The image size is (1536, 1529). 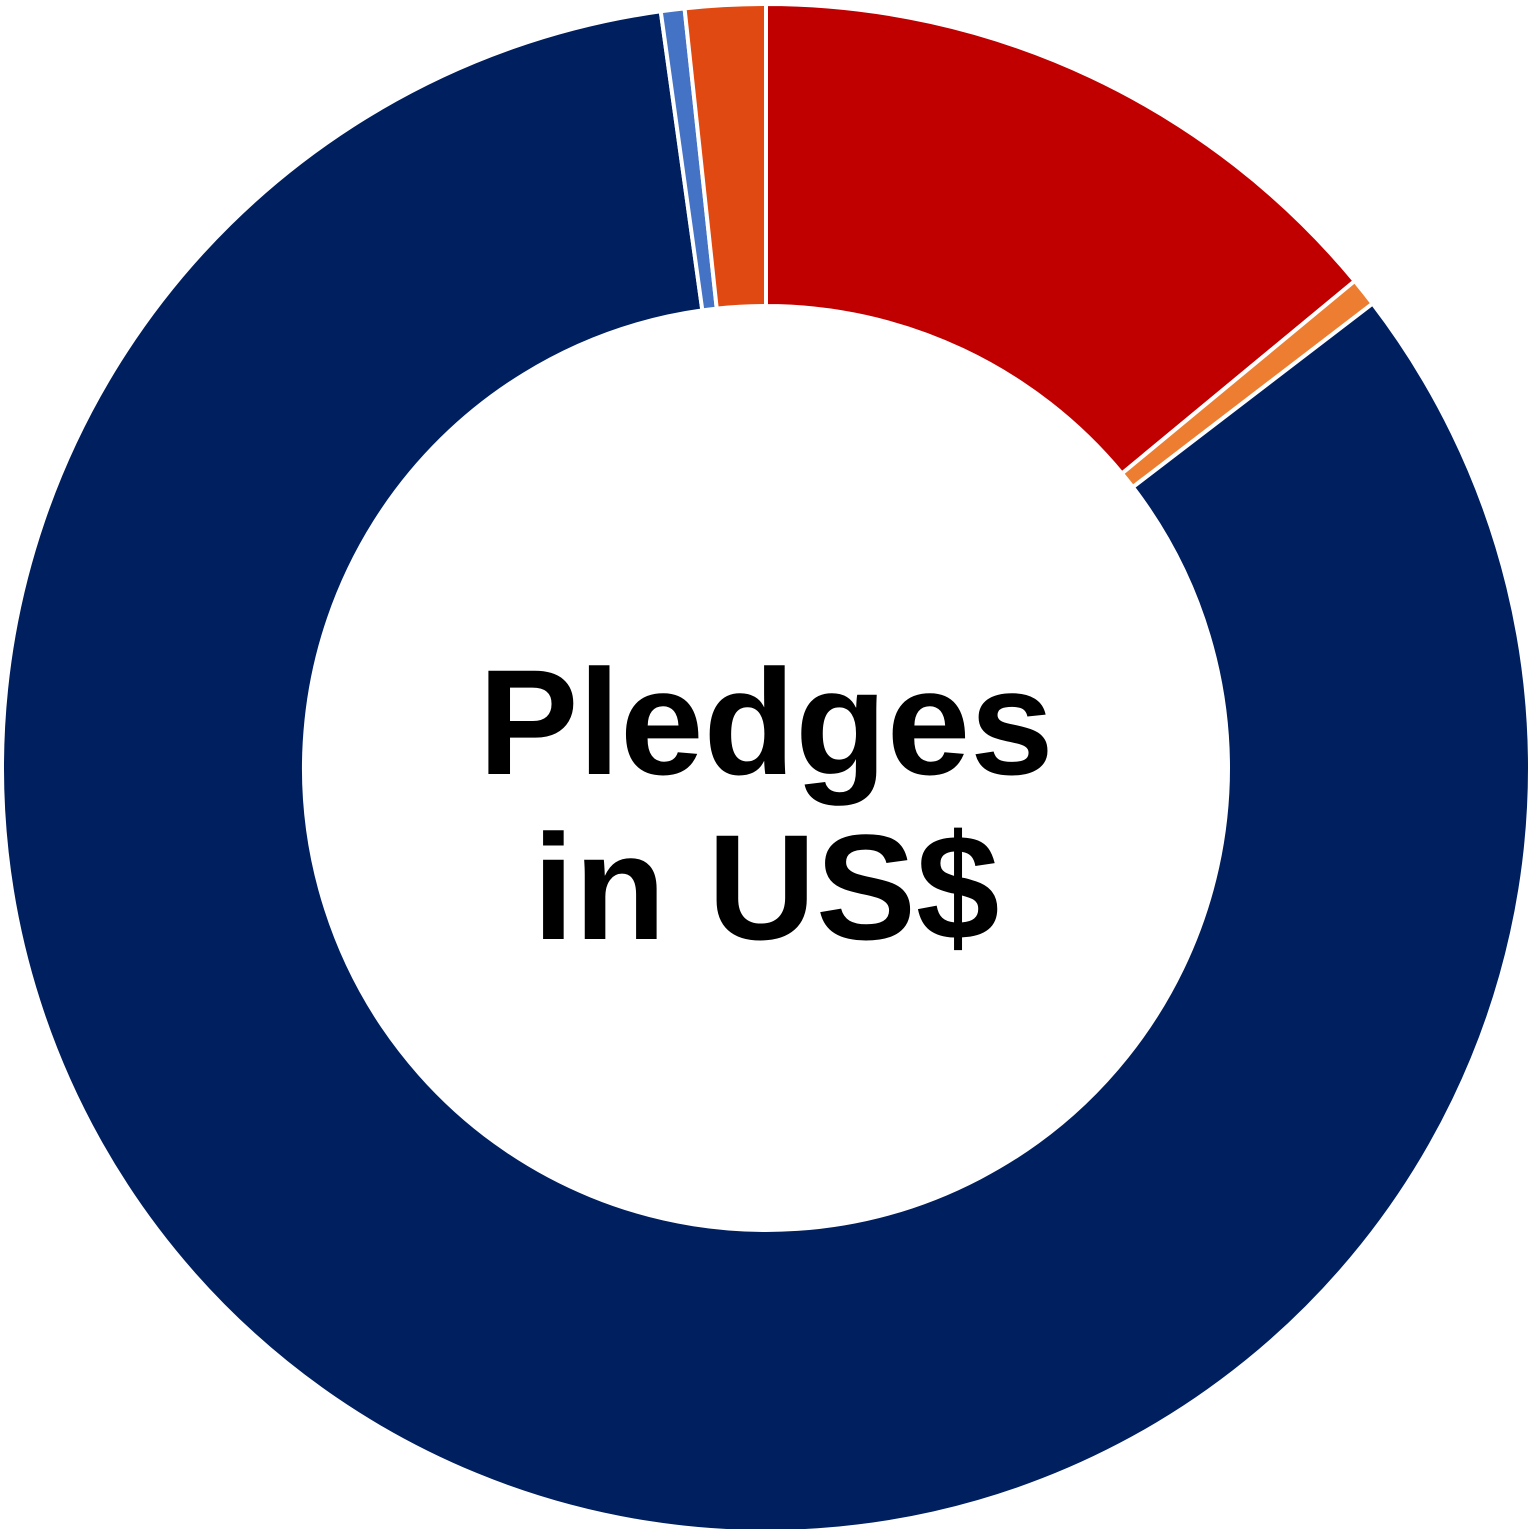 I want to click on center-label-line-1: Pledges, so click(x=766, y=722).